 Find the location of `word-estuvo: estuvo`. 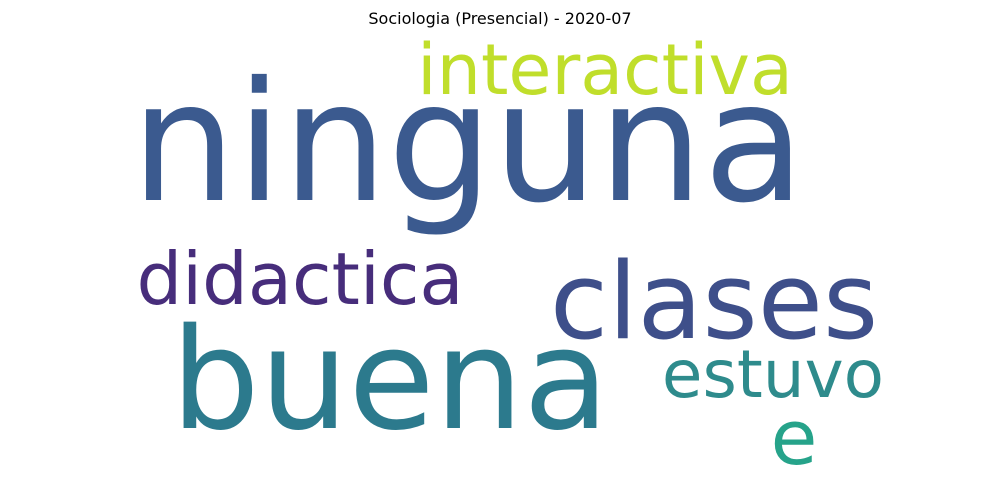

word-estuvo: estuvo is located at coordinates (773, 374).